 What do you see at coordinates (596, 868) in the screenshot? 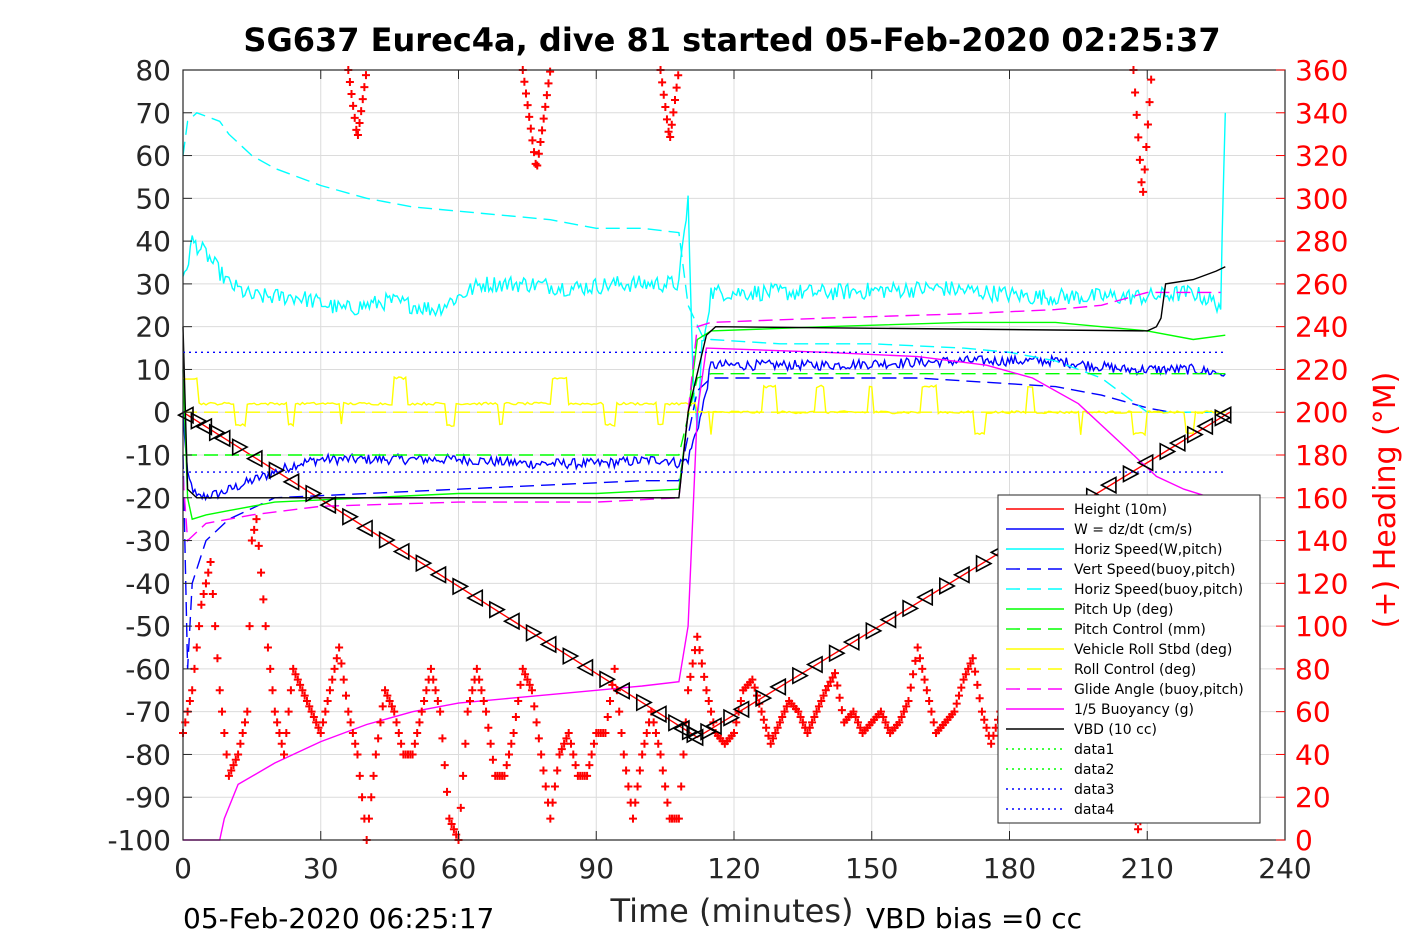
I see `x-tick-label: 90` at bounding box center [596, 868].